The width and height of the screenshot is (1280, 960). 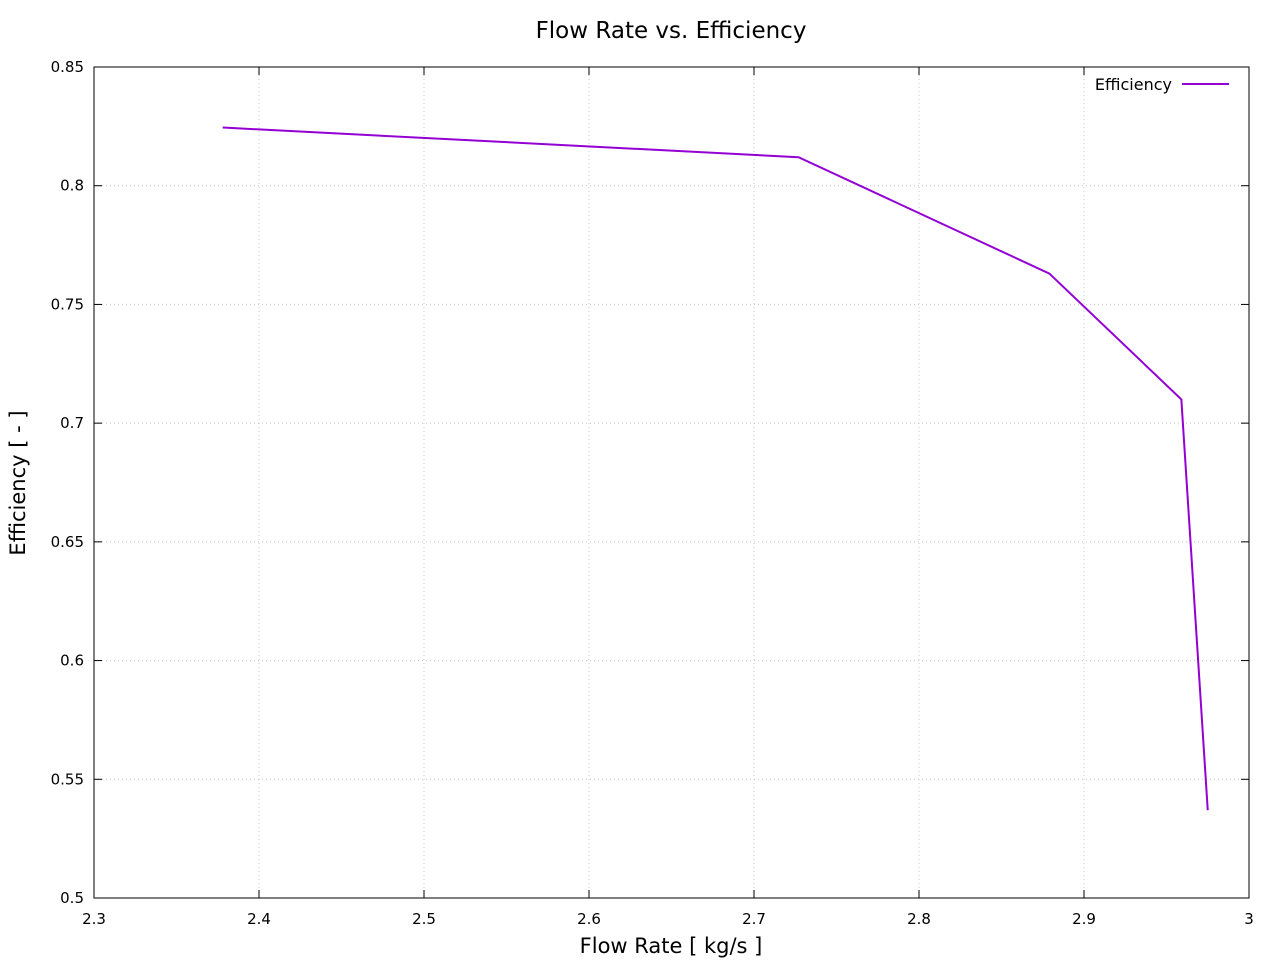 What do you see at coordinates (754, 919) in the screenshot?
I see `x-tick-label: 2.7` at bounding box center [754, 919].